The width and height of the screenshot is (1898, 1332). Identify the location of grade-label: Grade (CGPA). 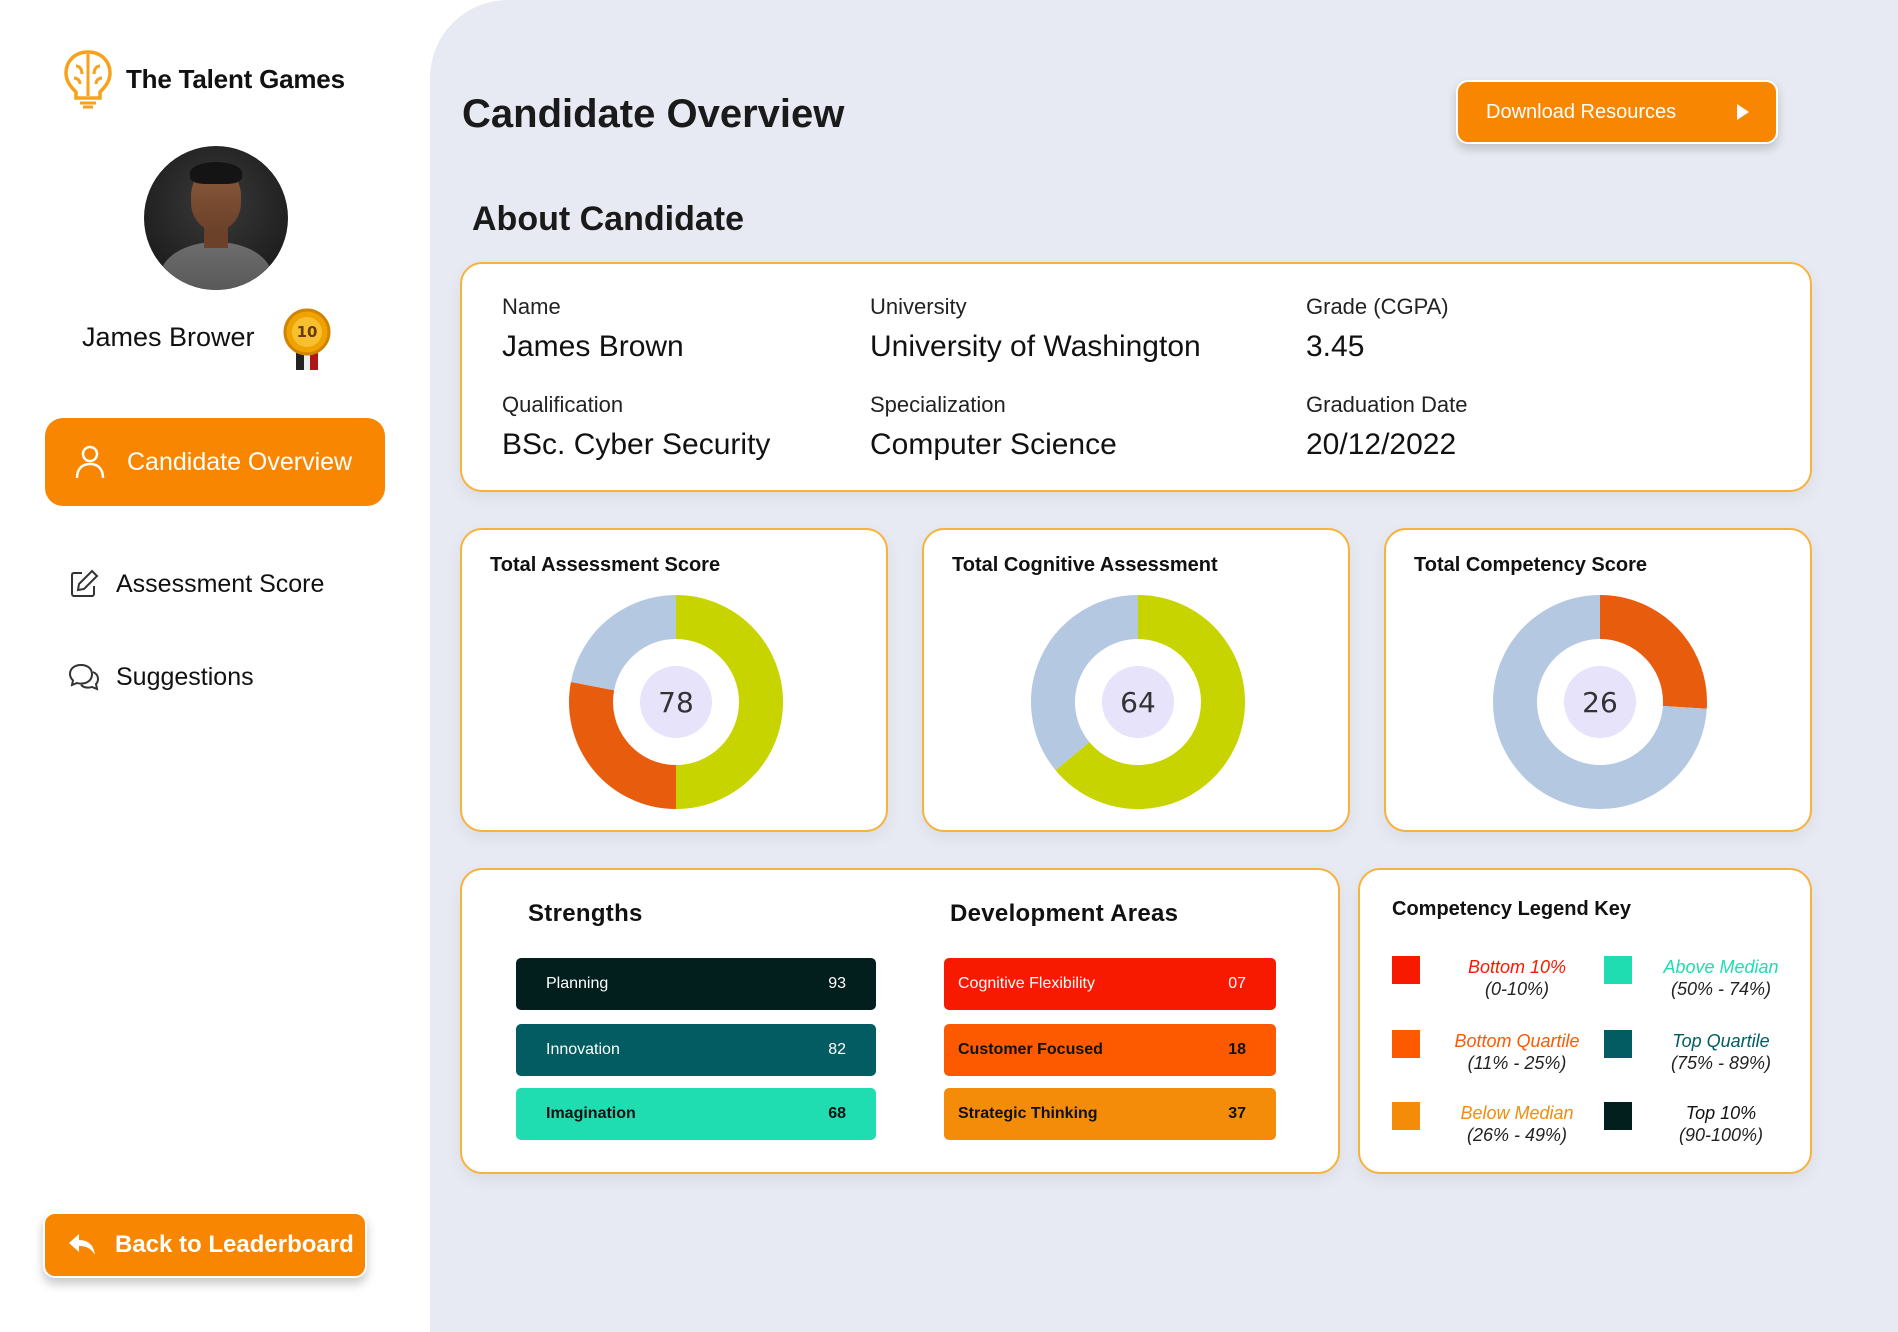
(1377, 306).